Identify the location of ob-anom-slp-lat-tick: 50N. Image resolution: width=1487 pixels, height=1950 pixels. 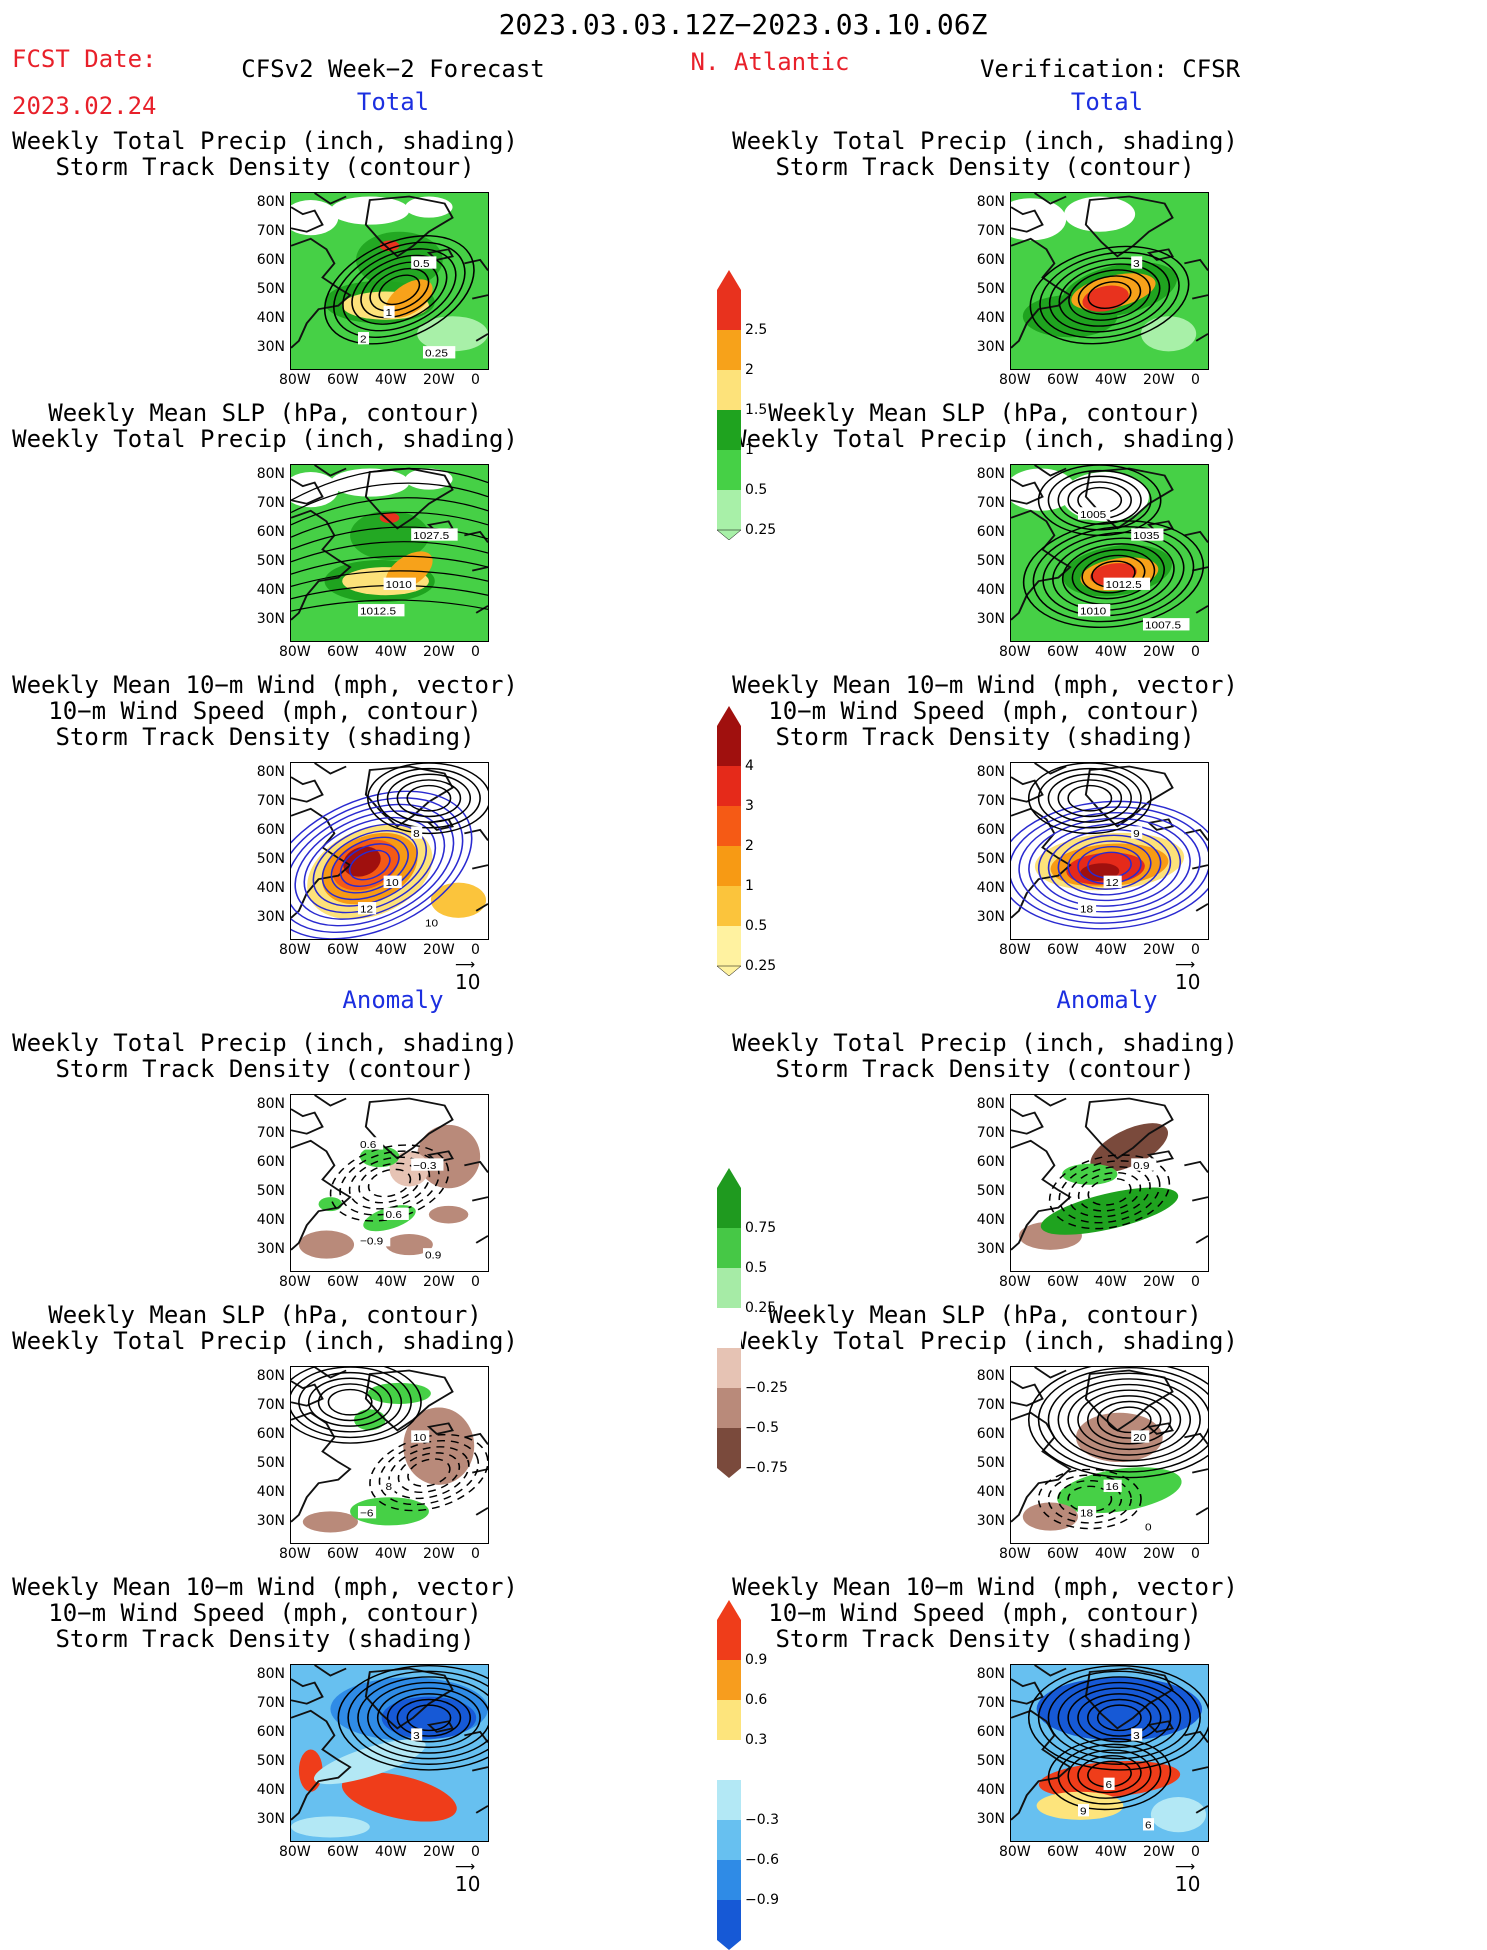
(990, 1463).